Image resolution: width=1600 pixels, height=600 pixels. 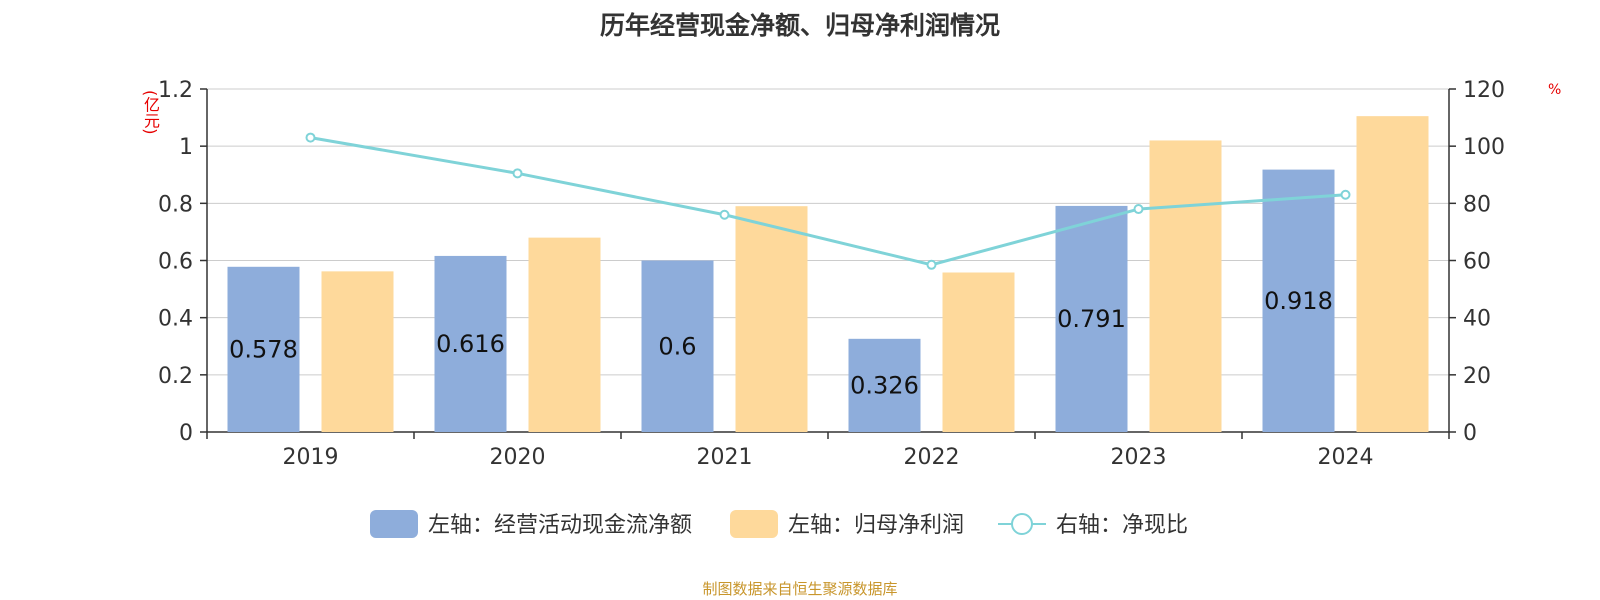 What do you see at coordinates (1139, 457) in the screenshot?
I see `x-axis-category-label: 2023` at bounding box center [1139, 457].